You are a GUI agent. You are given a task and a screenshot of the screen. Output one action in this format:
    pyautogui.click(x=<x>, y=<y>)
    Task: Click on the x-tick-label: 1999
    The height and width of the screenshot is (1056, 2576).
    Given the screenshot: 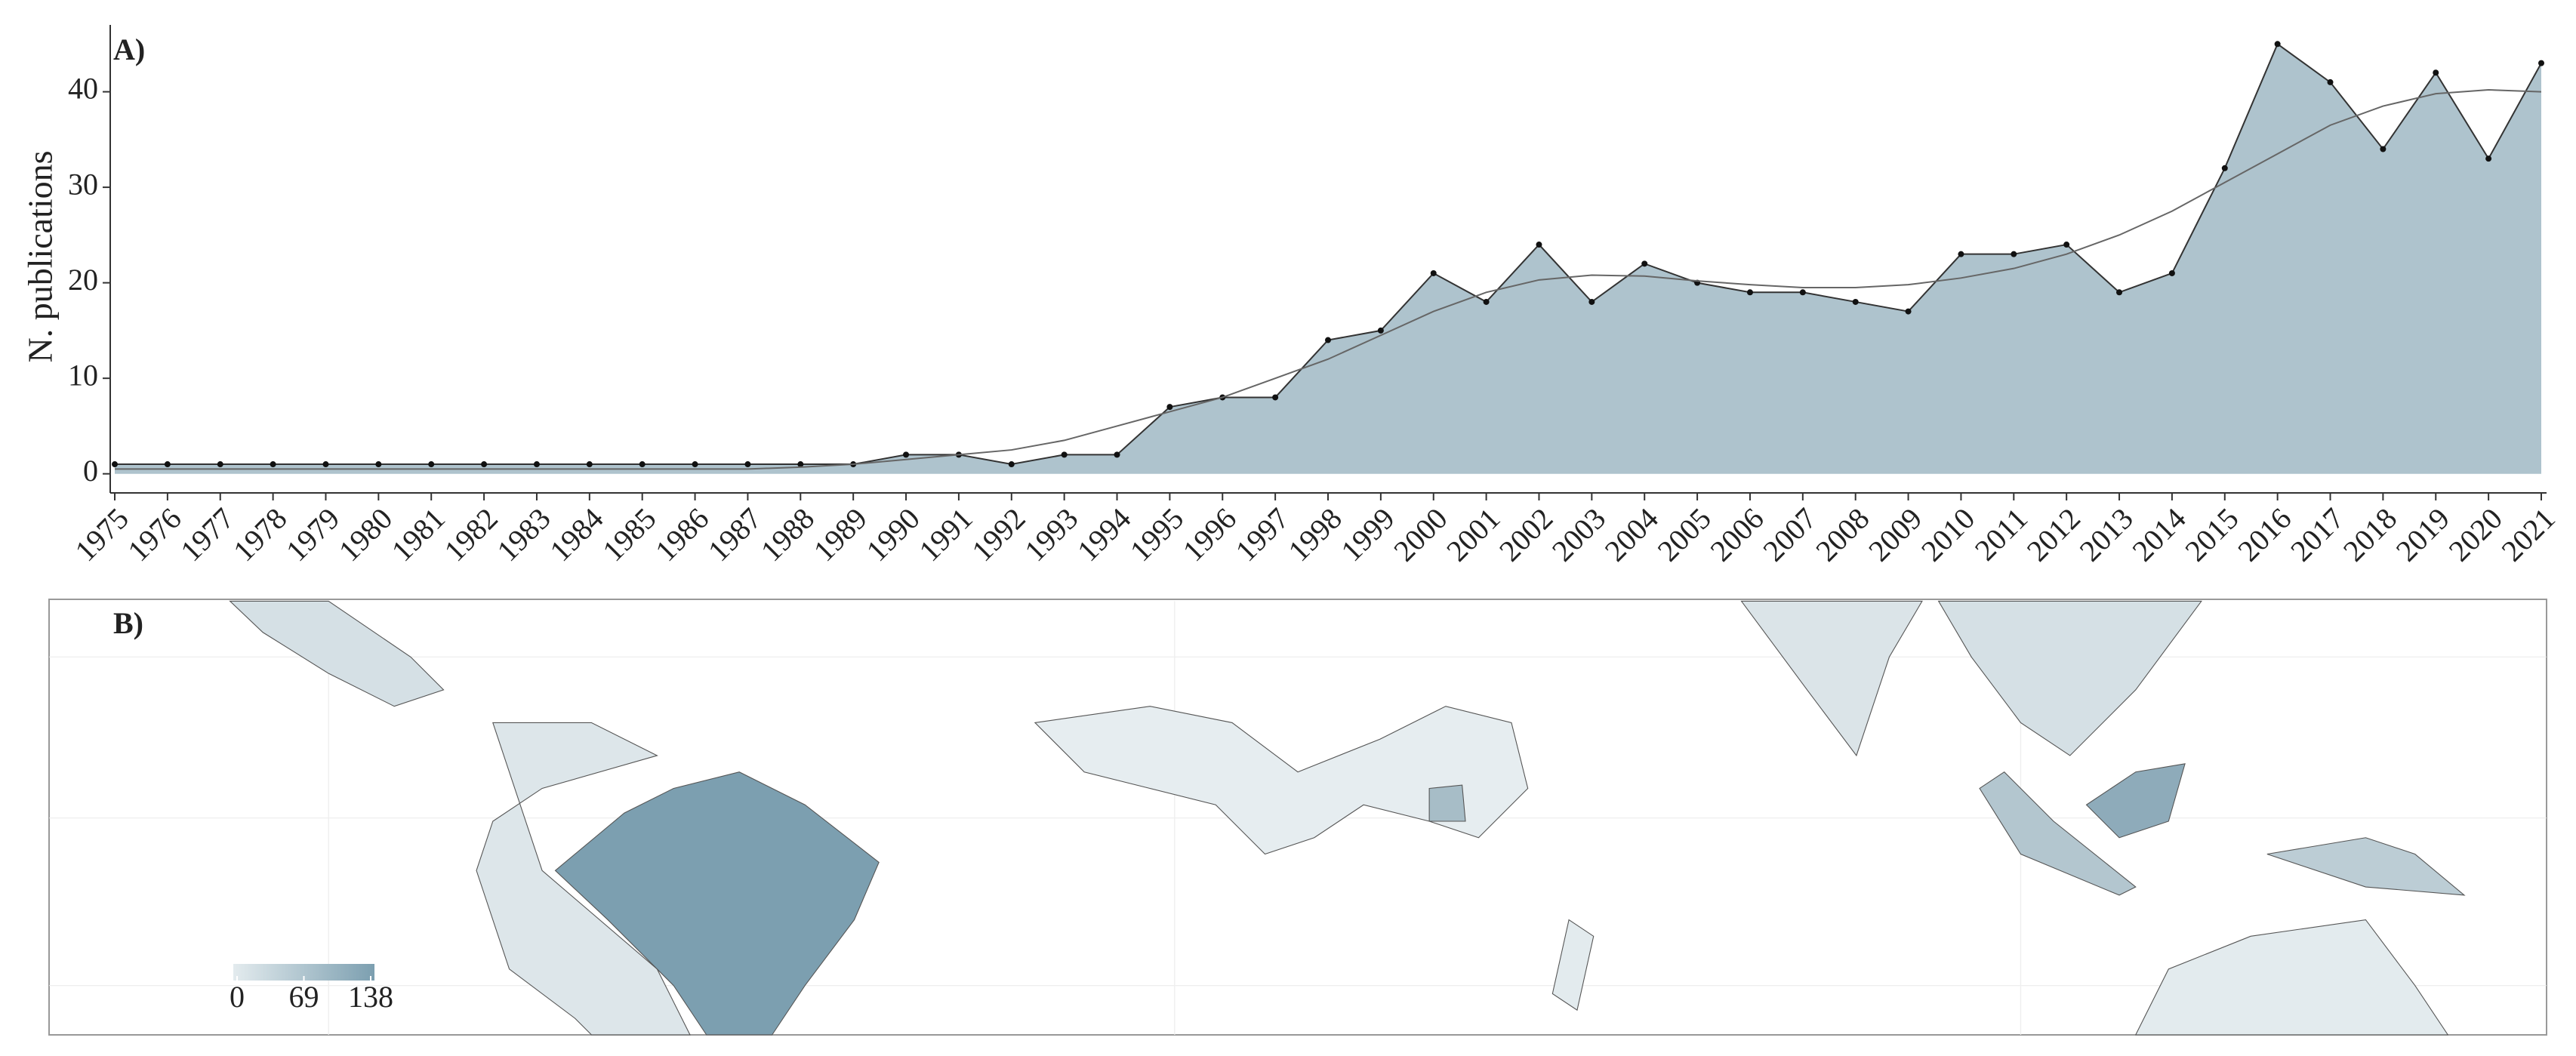 What is the action you would take?
    pyautogui.click(x=1367, y=534)
    